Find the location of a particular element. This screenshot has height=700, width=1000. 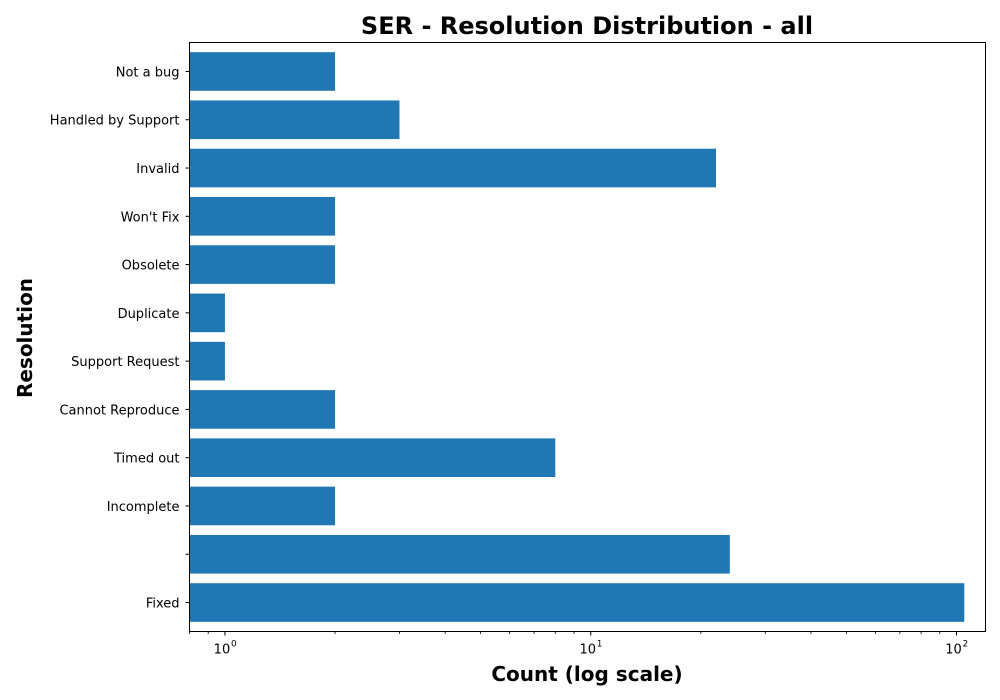

x-axis-label: Count (log scale) is located at coordinates (586, 674).